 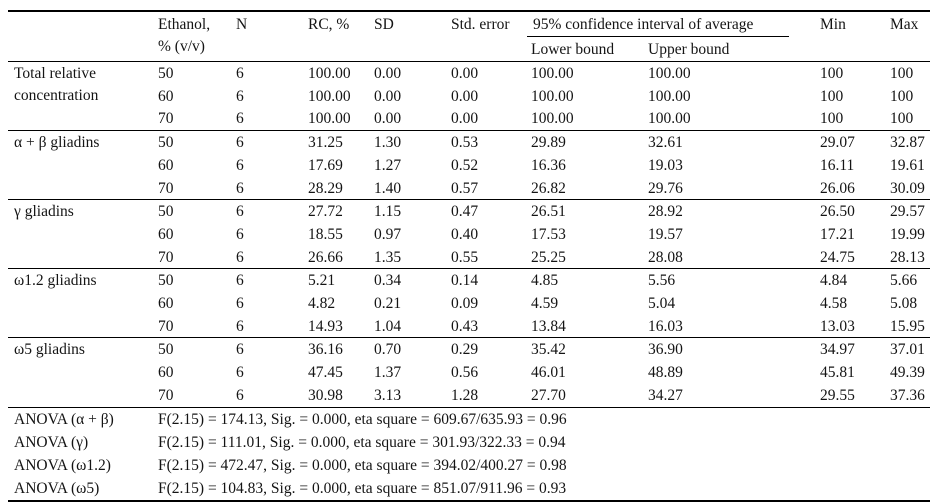 What do you see at coordinates (44, 212) in the screenshot?
I see `row-label: γ gliadins` at bounding box center [44, 212].